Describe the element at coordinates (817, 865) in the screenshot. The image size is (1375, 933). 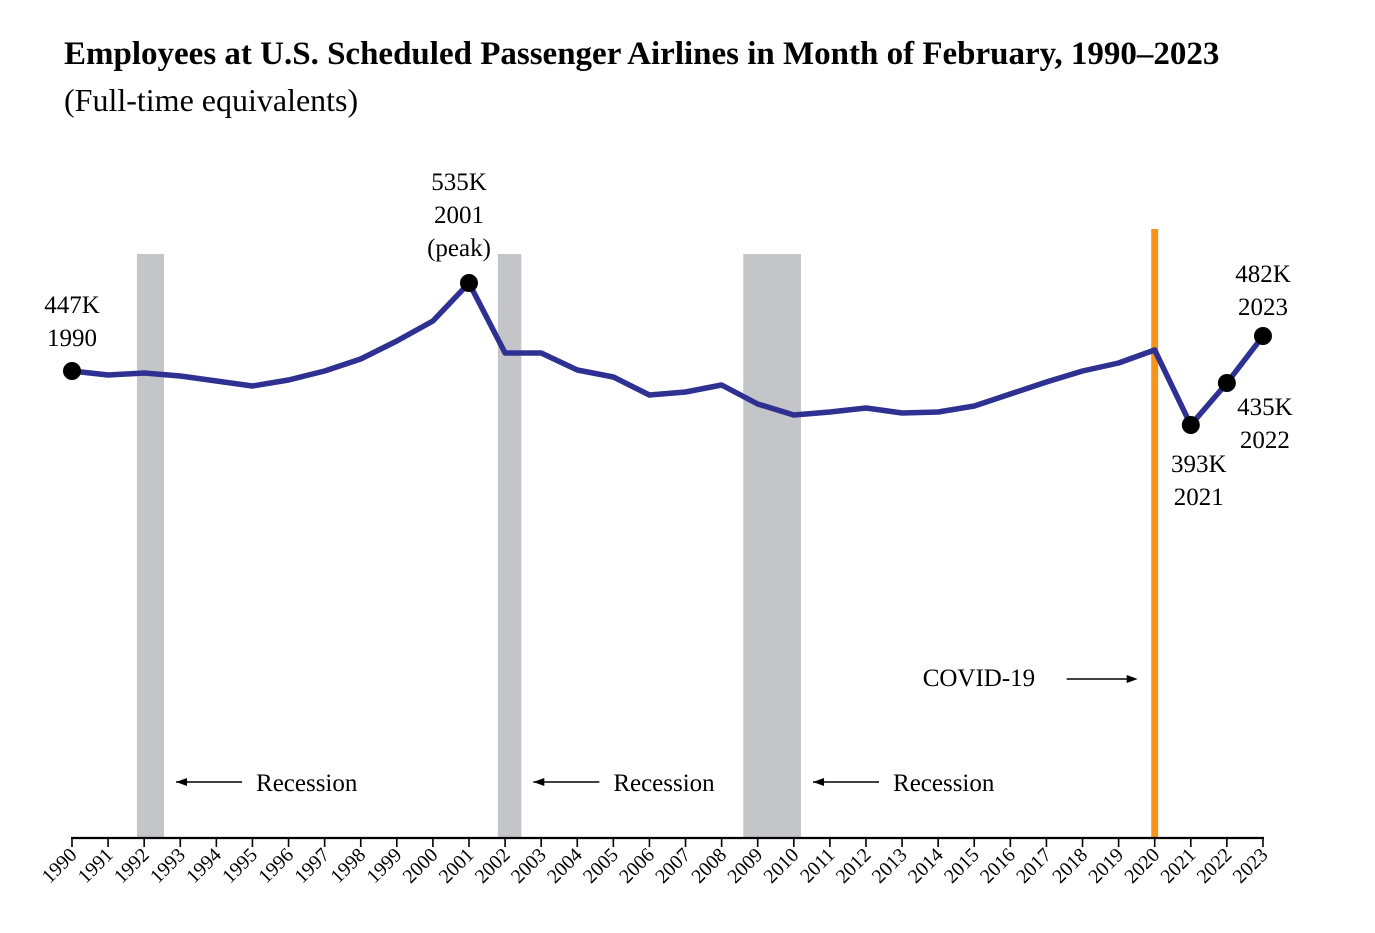
I see `x-tick-label: 2011` at that location.